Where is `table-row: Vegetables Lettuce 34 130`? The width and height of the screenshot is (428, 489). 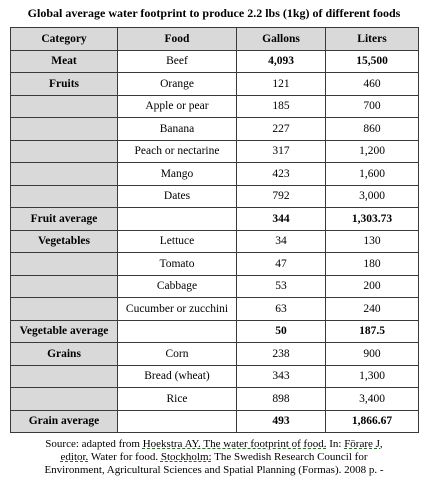 table-row: Vegetables Lettuce 34 130 is located at coordinates (214, 241).